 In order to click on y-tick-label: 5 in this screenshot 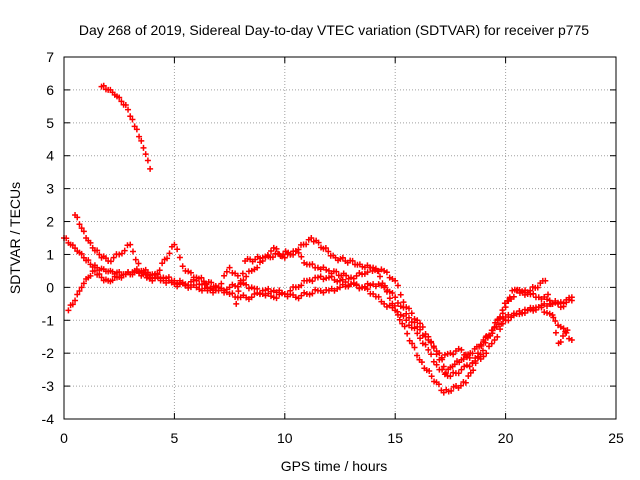, I will do `click(50, 123)`.